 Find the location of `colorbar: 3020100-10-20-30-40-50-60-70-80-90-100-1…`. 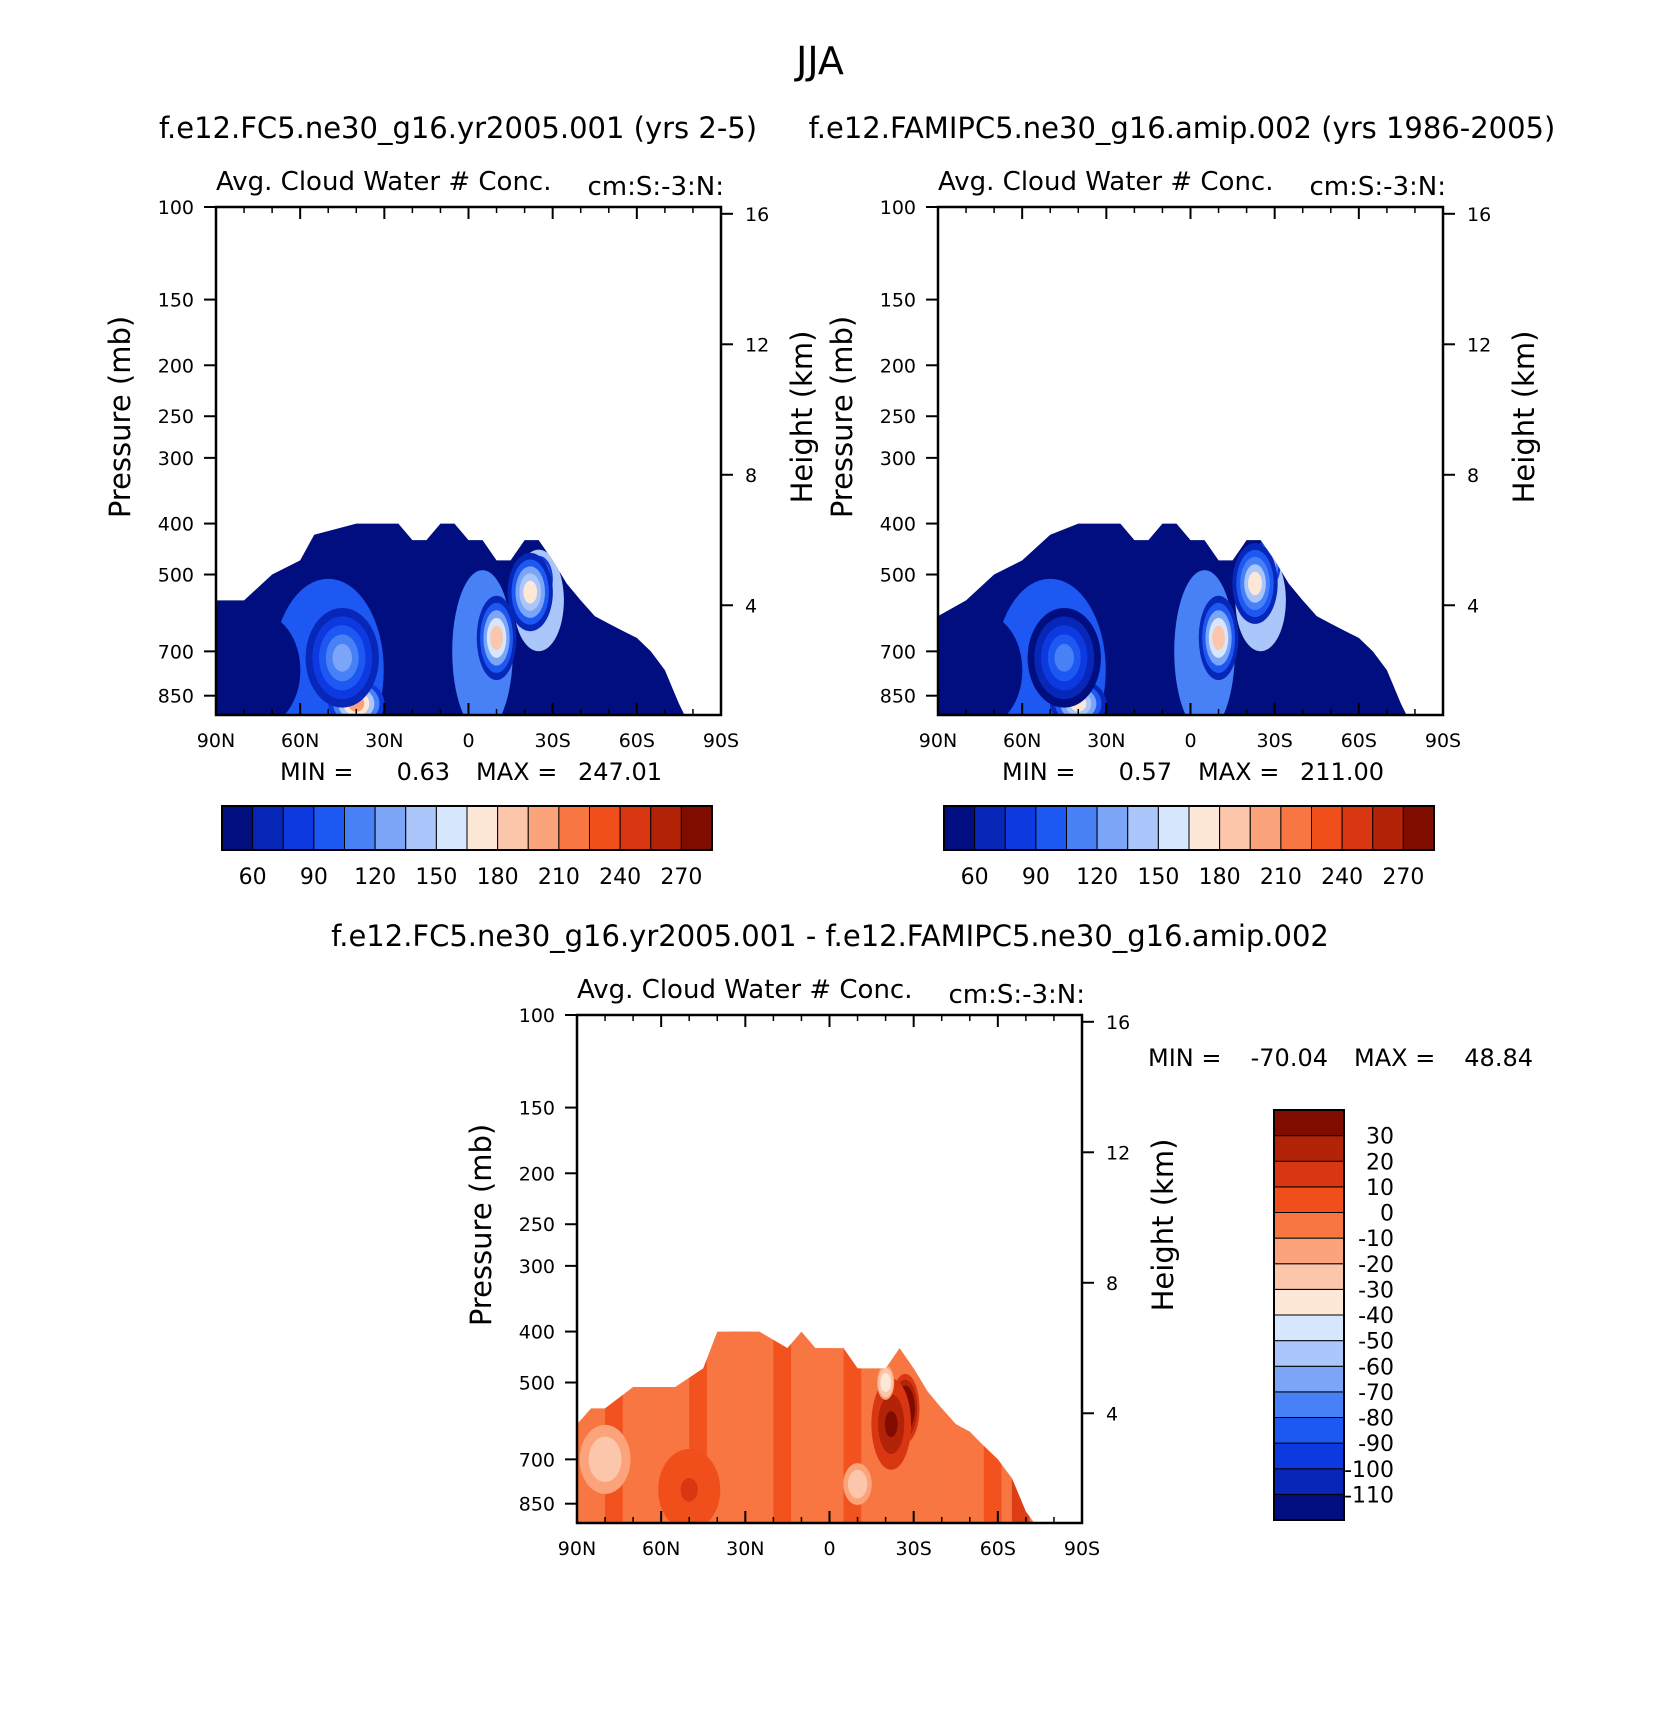

colorbar: 3020100-10-20-30-40-50-60-70-80-90-100-1… is located at coordinates (1333, 1315).